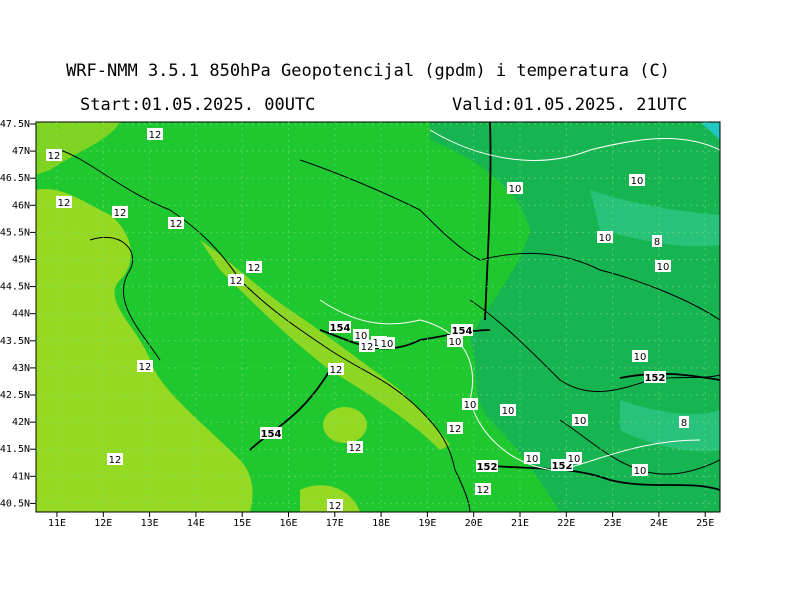  Describe the element at coordinates (103, 523) in the screenshot. I see `lon-label: 12E` at that location.